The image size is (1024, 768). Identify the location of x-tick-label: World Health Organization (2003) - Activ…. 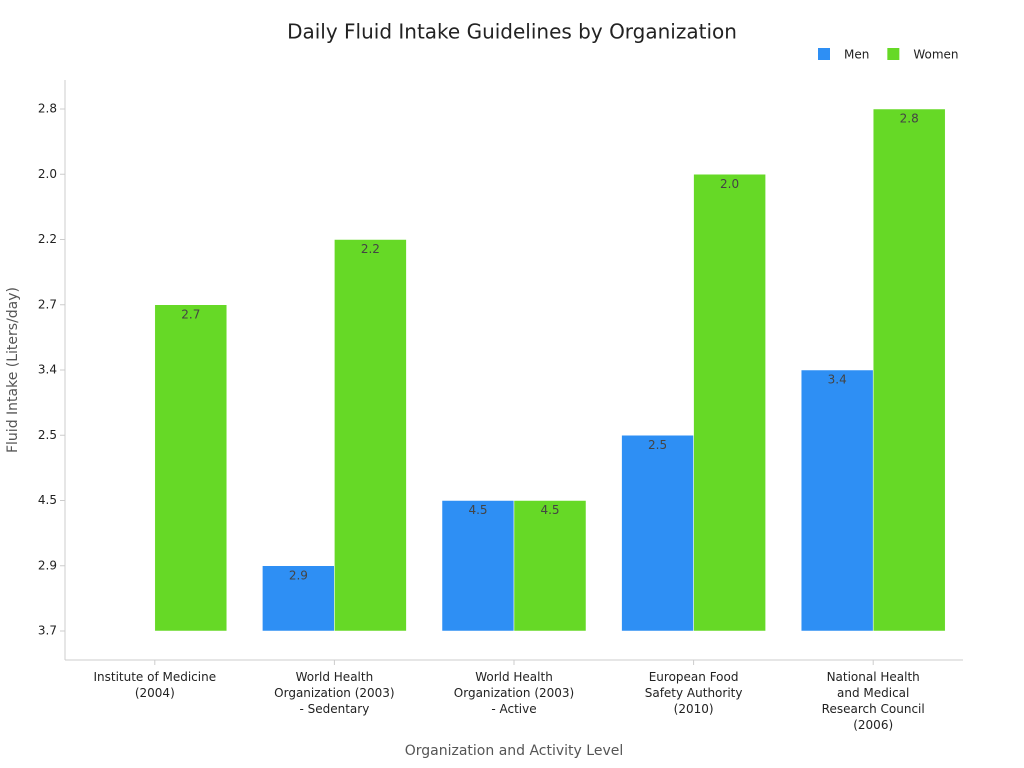
(514, 693).